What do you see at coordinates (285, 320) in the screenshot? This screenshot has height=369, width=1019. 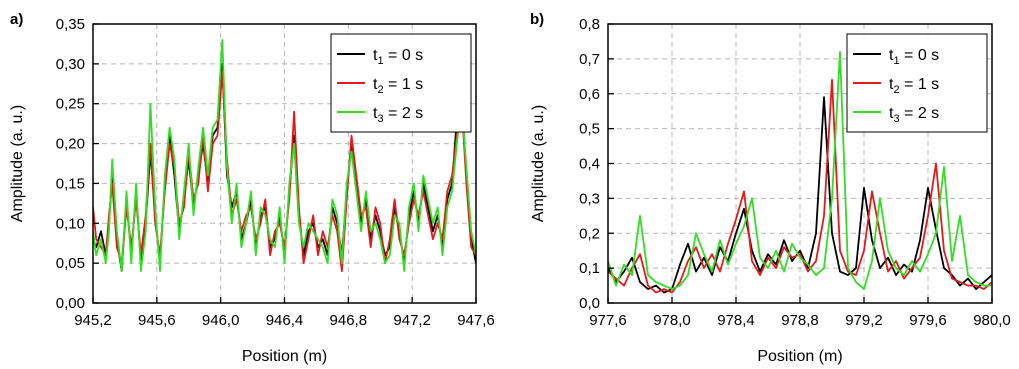 I see `x-tick-label: 946,4` at bounding box center [285, 320].